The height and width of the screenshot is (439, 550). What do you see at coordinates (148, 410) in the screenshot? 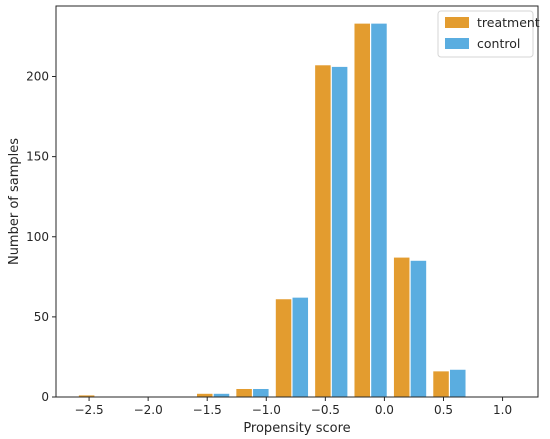
I see `x-tick-label: −2.0` at bounding box center [148, 410].